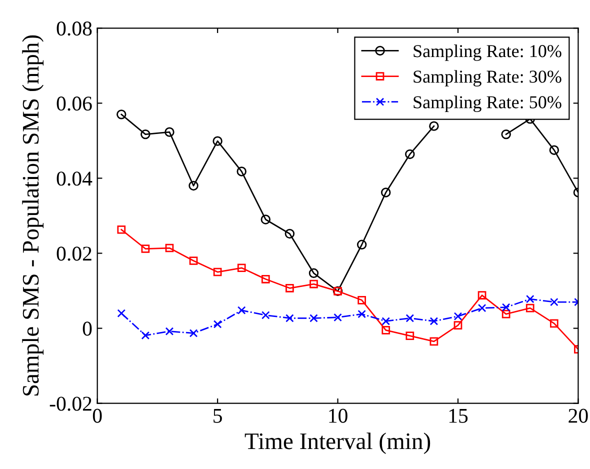  I want to click on y-tick-label: 0.06, so click(74, 103).